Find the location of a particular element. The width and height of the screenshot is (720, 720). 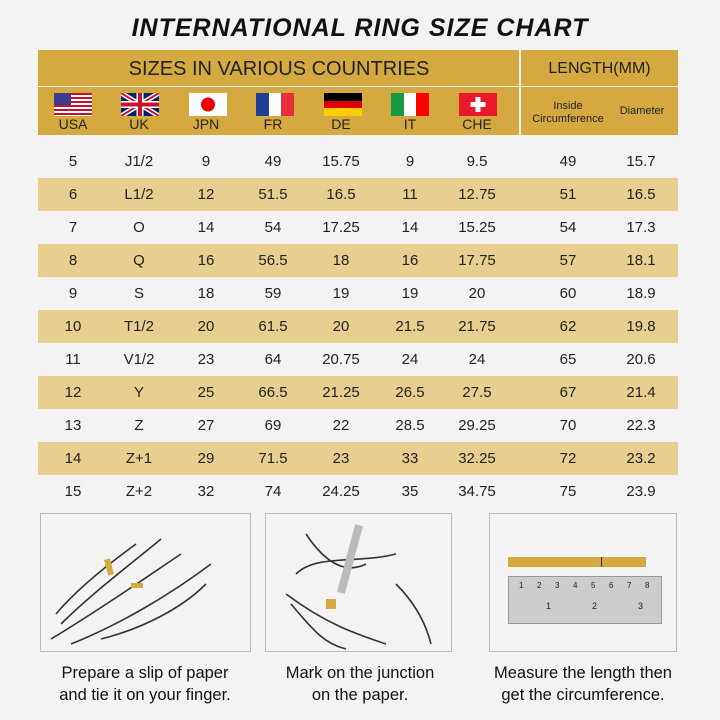

ruler-tick-label: 1 is located at coordinates (521, 585).